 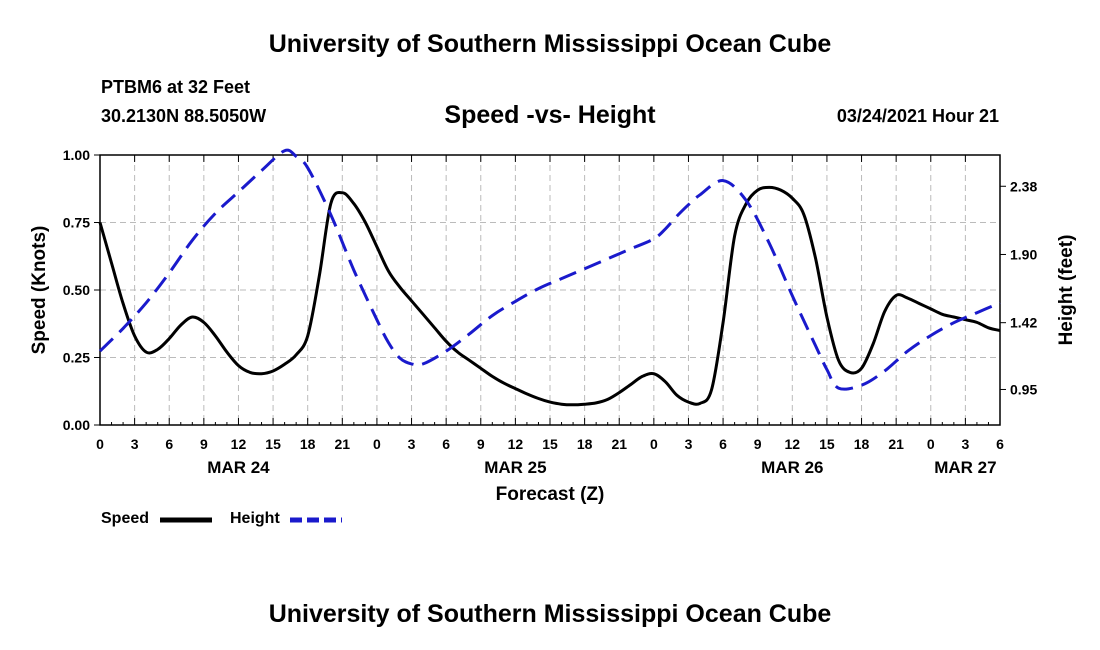 I want to click on legend-speed-label: Speed, so click(x=125, y=518).